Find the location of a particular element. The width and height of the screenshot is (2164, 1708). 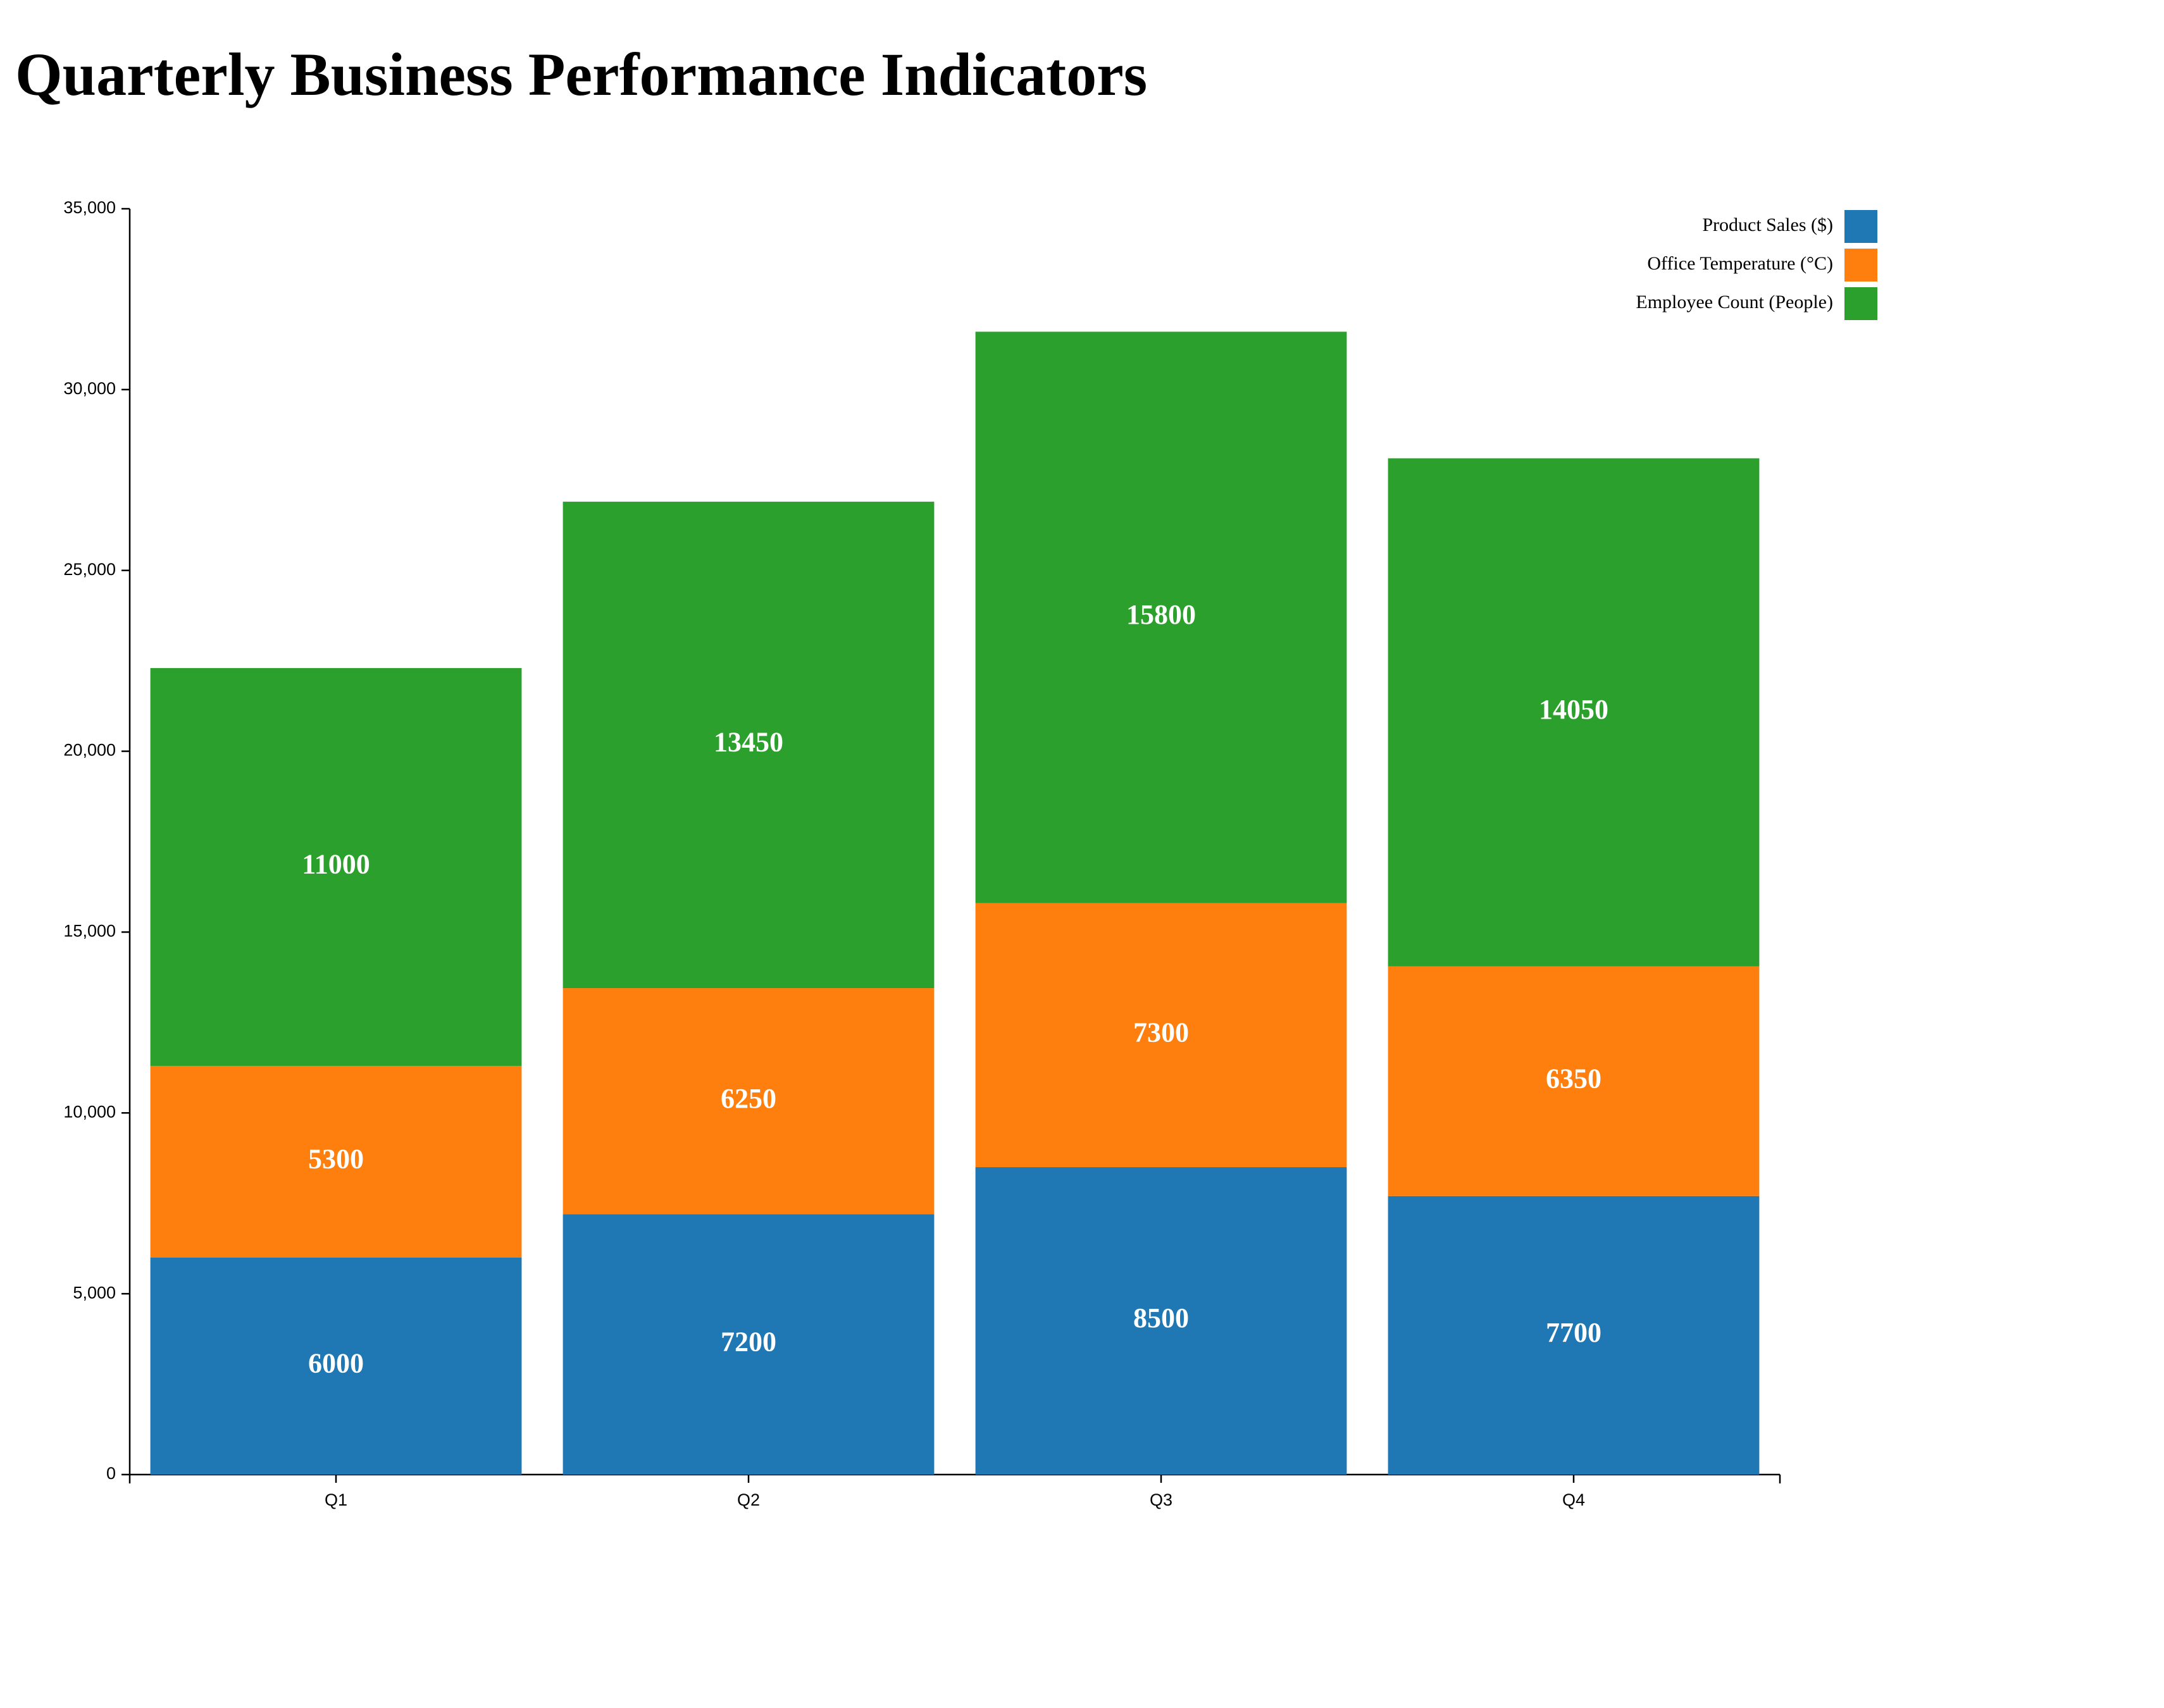

bar-data-label: 8500 is located at coordinates (1161, 1319).